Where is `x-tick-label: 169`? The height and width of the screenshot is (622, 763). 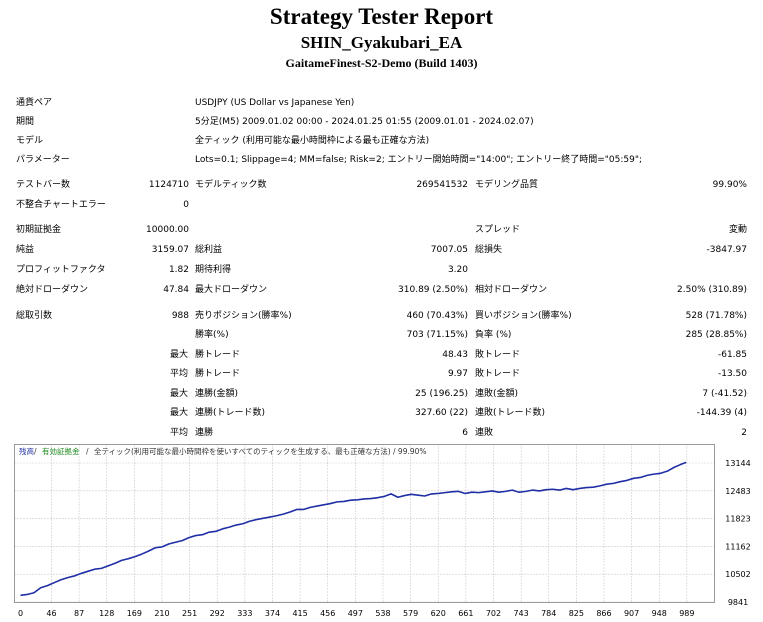
x-tick-label: 169 is located at coordinates (134, 613).